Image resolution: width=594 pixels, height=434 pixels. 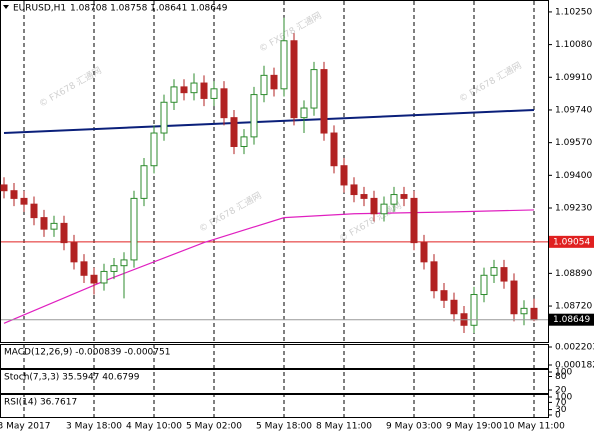 I want to click on y-tick-label: 1.09740, so click(x=573, y=110).